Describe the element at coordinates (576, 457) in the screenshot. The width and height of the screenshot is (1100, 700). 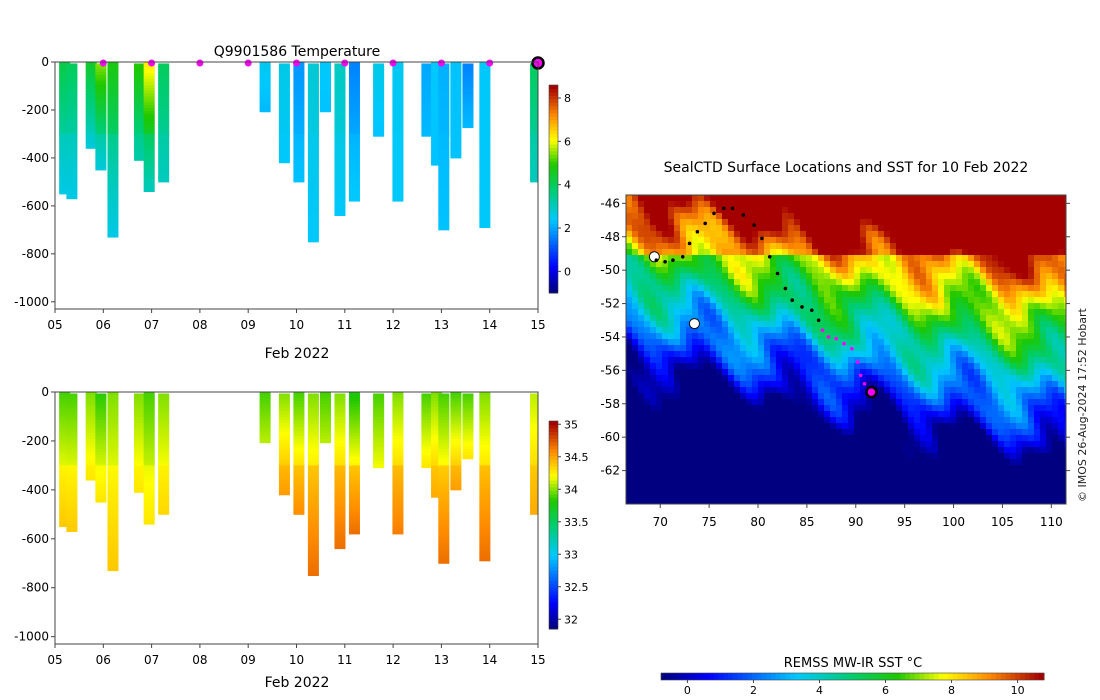
I see `colorbar-tick-label: 34.5` at that location.